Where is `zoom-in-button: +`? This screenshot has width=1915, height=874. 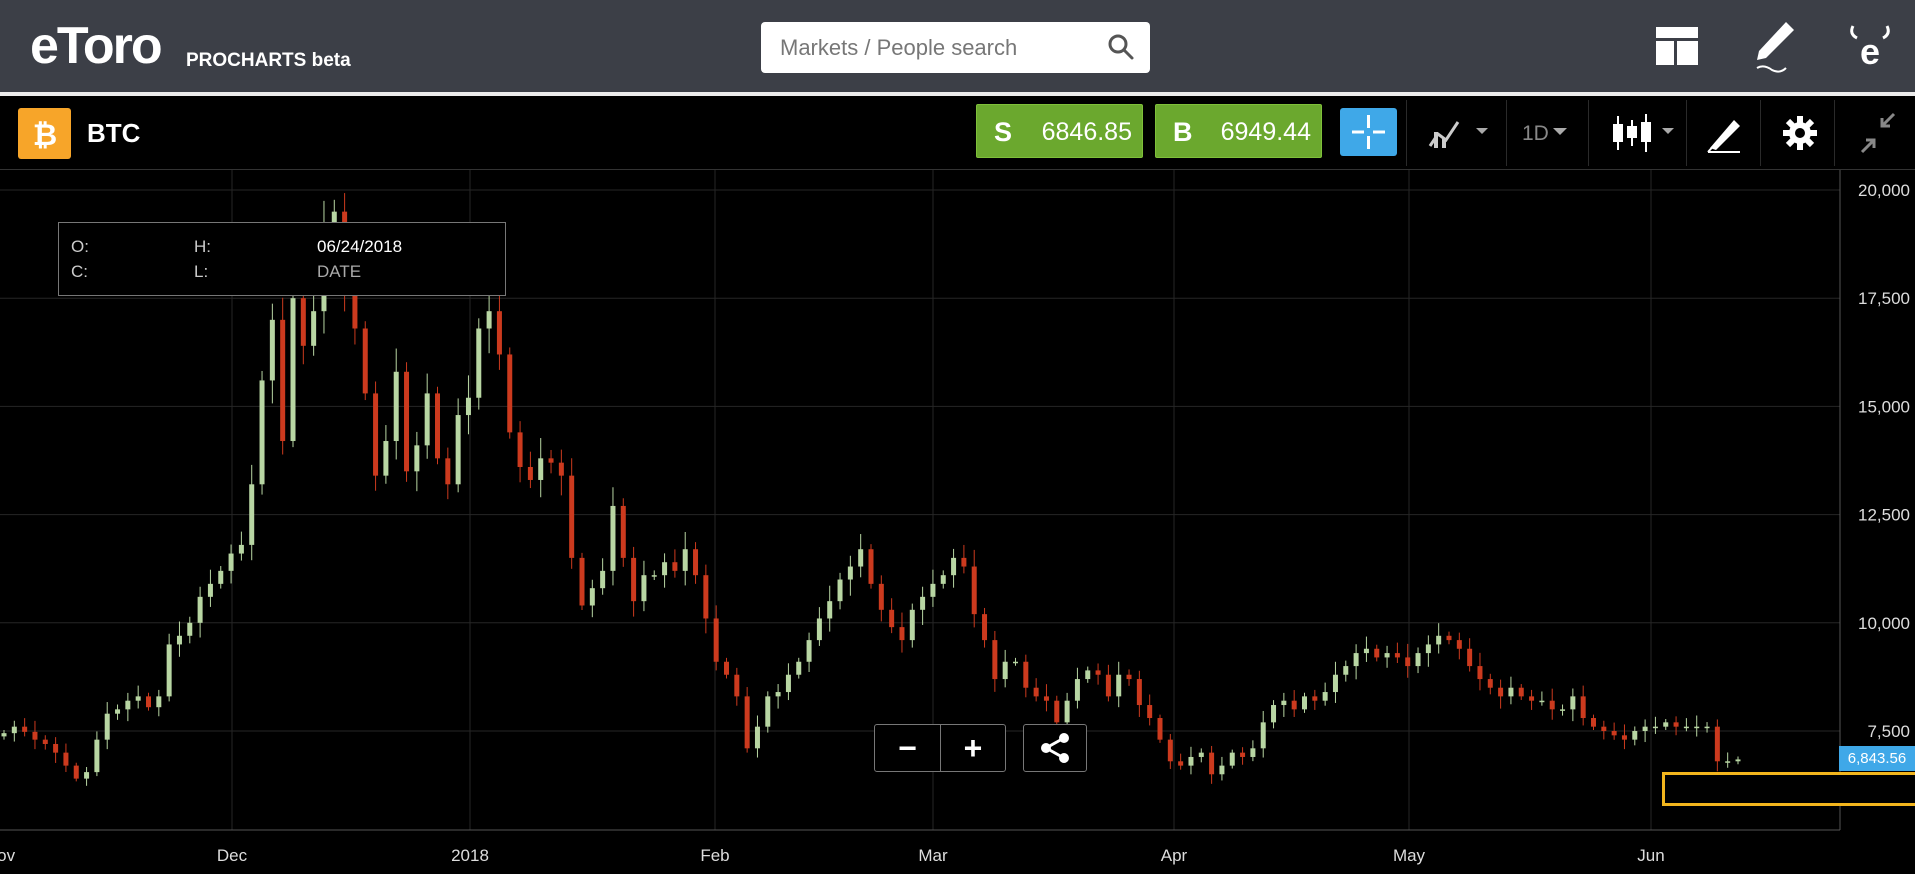
zoom-in-button: + is located at coordinates (973, 748).